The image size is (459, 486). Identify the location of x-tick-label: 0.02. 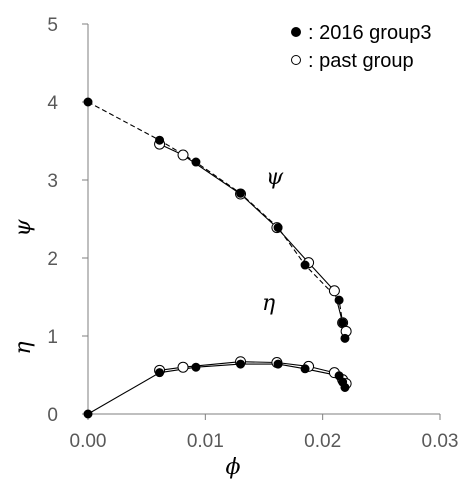
(322, 441).